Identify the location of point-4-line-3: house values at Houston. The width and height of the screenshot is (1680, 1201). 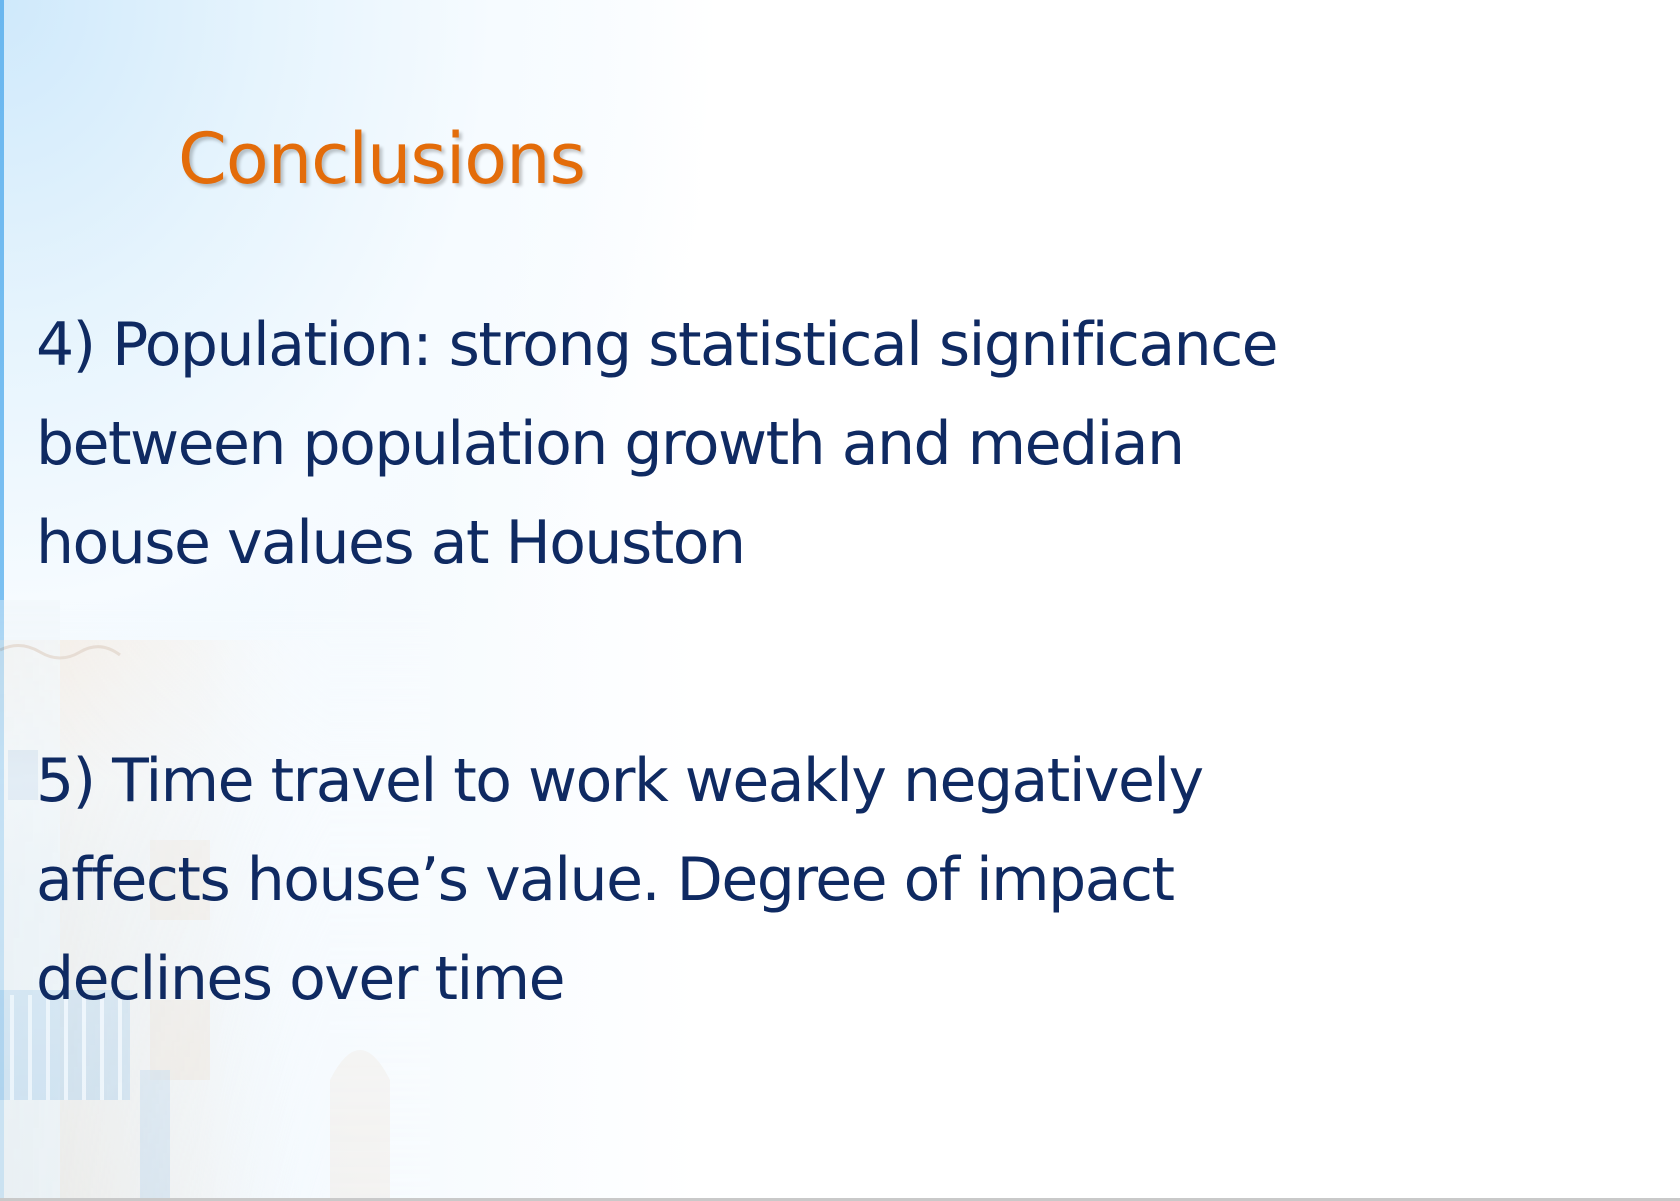
(391, 543).